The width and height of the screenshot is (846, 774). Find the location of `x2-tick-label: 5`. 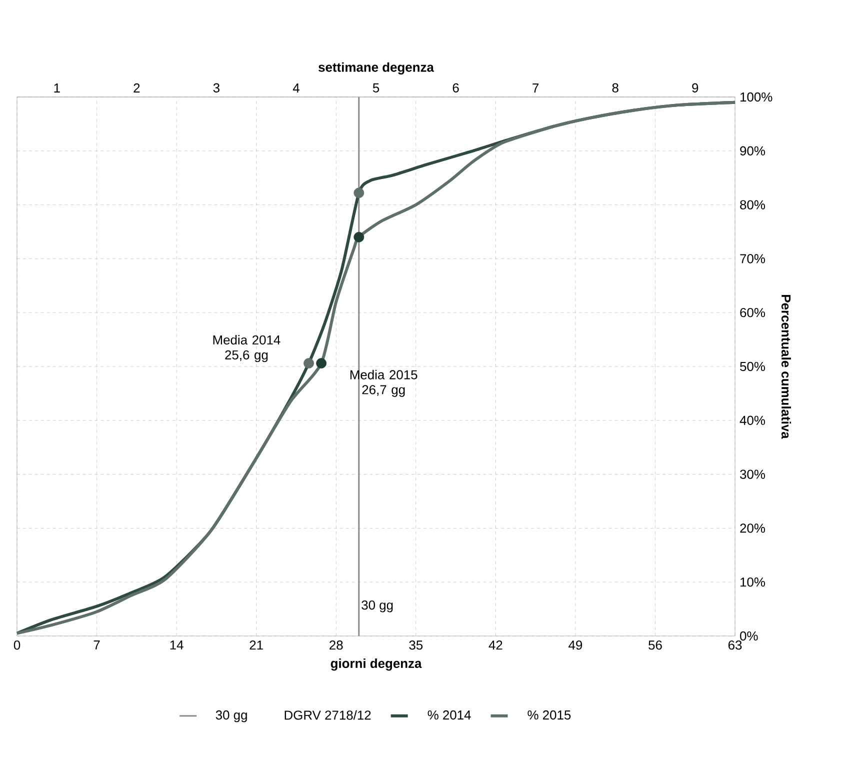

x2-tick-label: 5 is located at coordinates (376, 87).